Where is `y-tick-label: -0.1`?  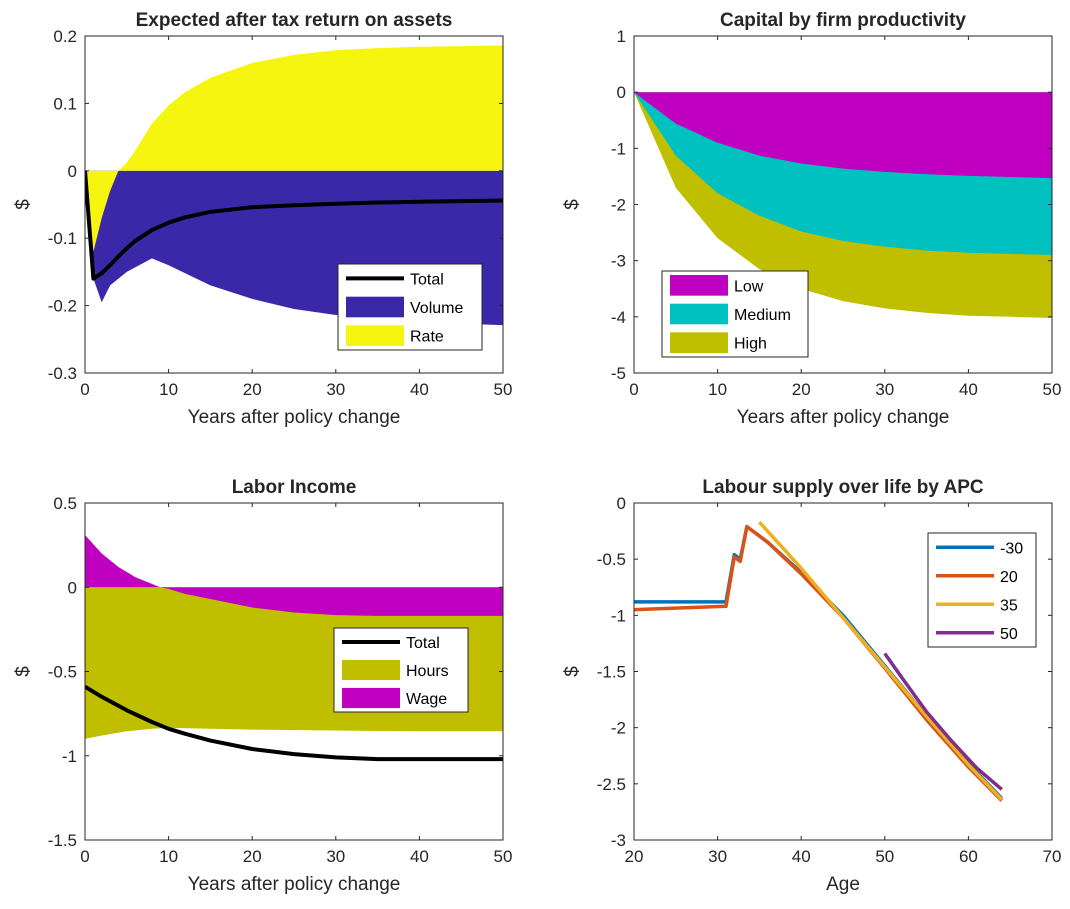 y-tick-label: -0.1 is located at coordinates (62, 238).